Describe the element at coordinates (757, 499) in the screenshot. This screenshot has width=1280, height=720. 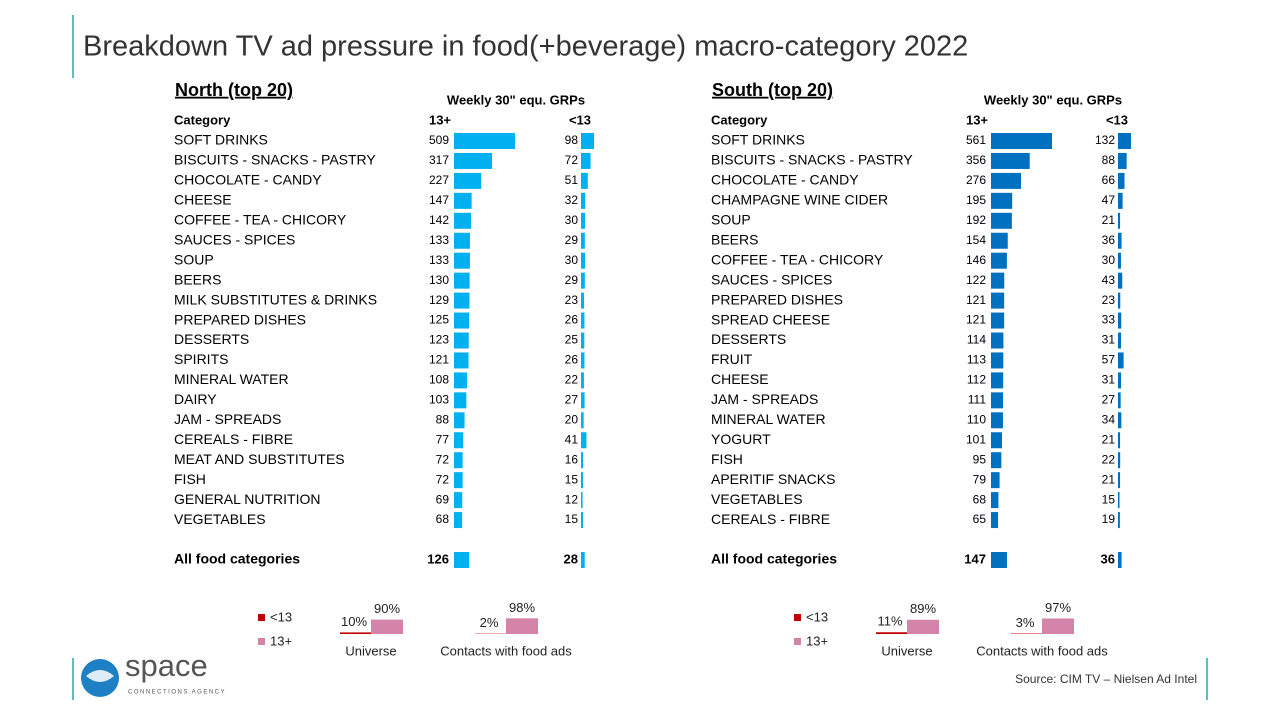
I see `category-label: VEGETABLES` at that location.